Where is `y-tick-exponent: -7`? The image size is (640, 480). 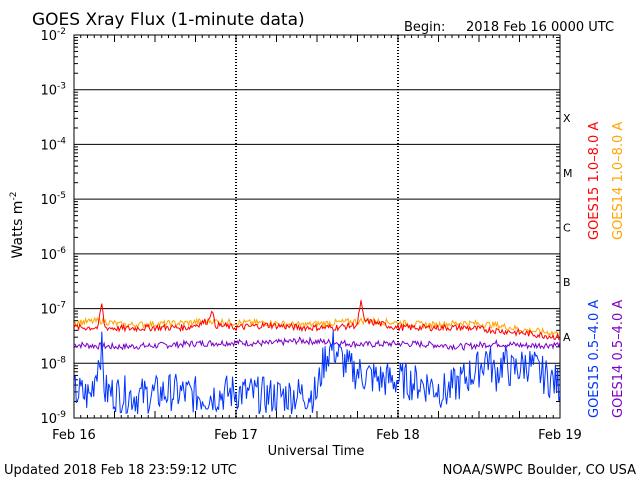
y-tick-exponent: -7 is located at coordinates (61, 306).